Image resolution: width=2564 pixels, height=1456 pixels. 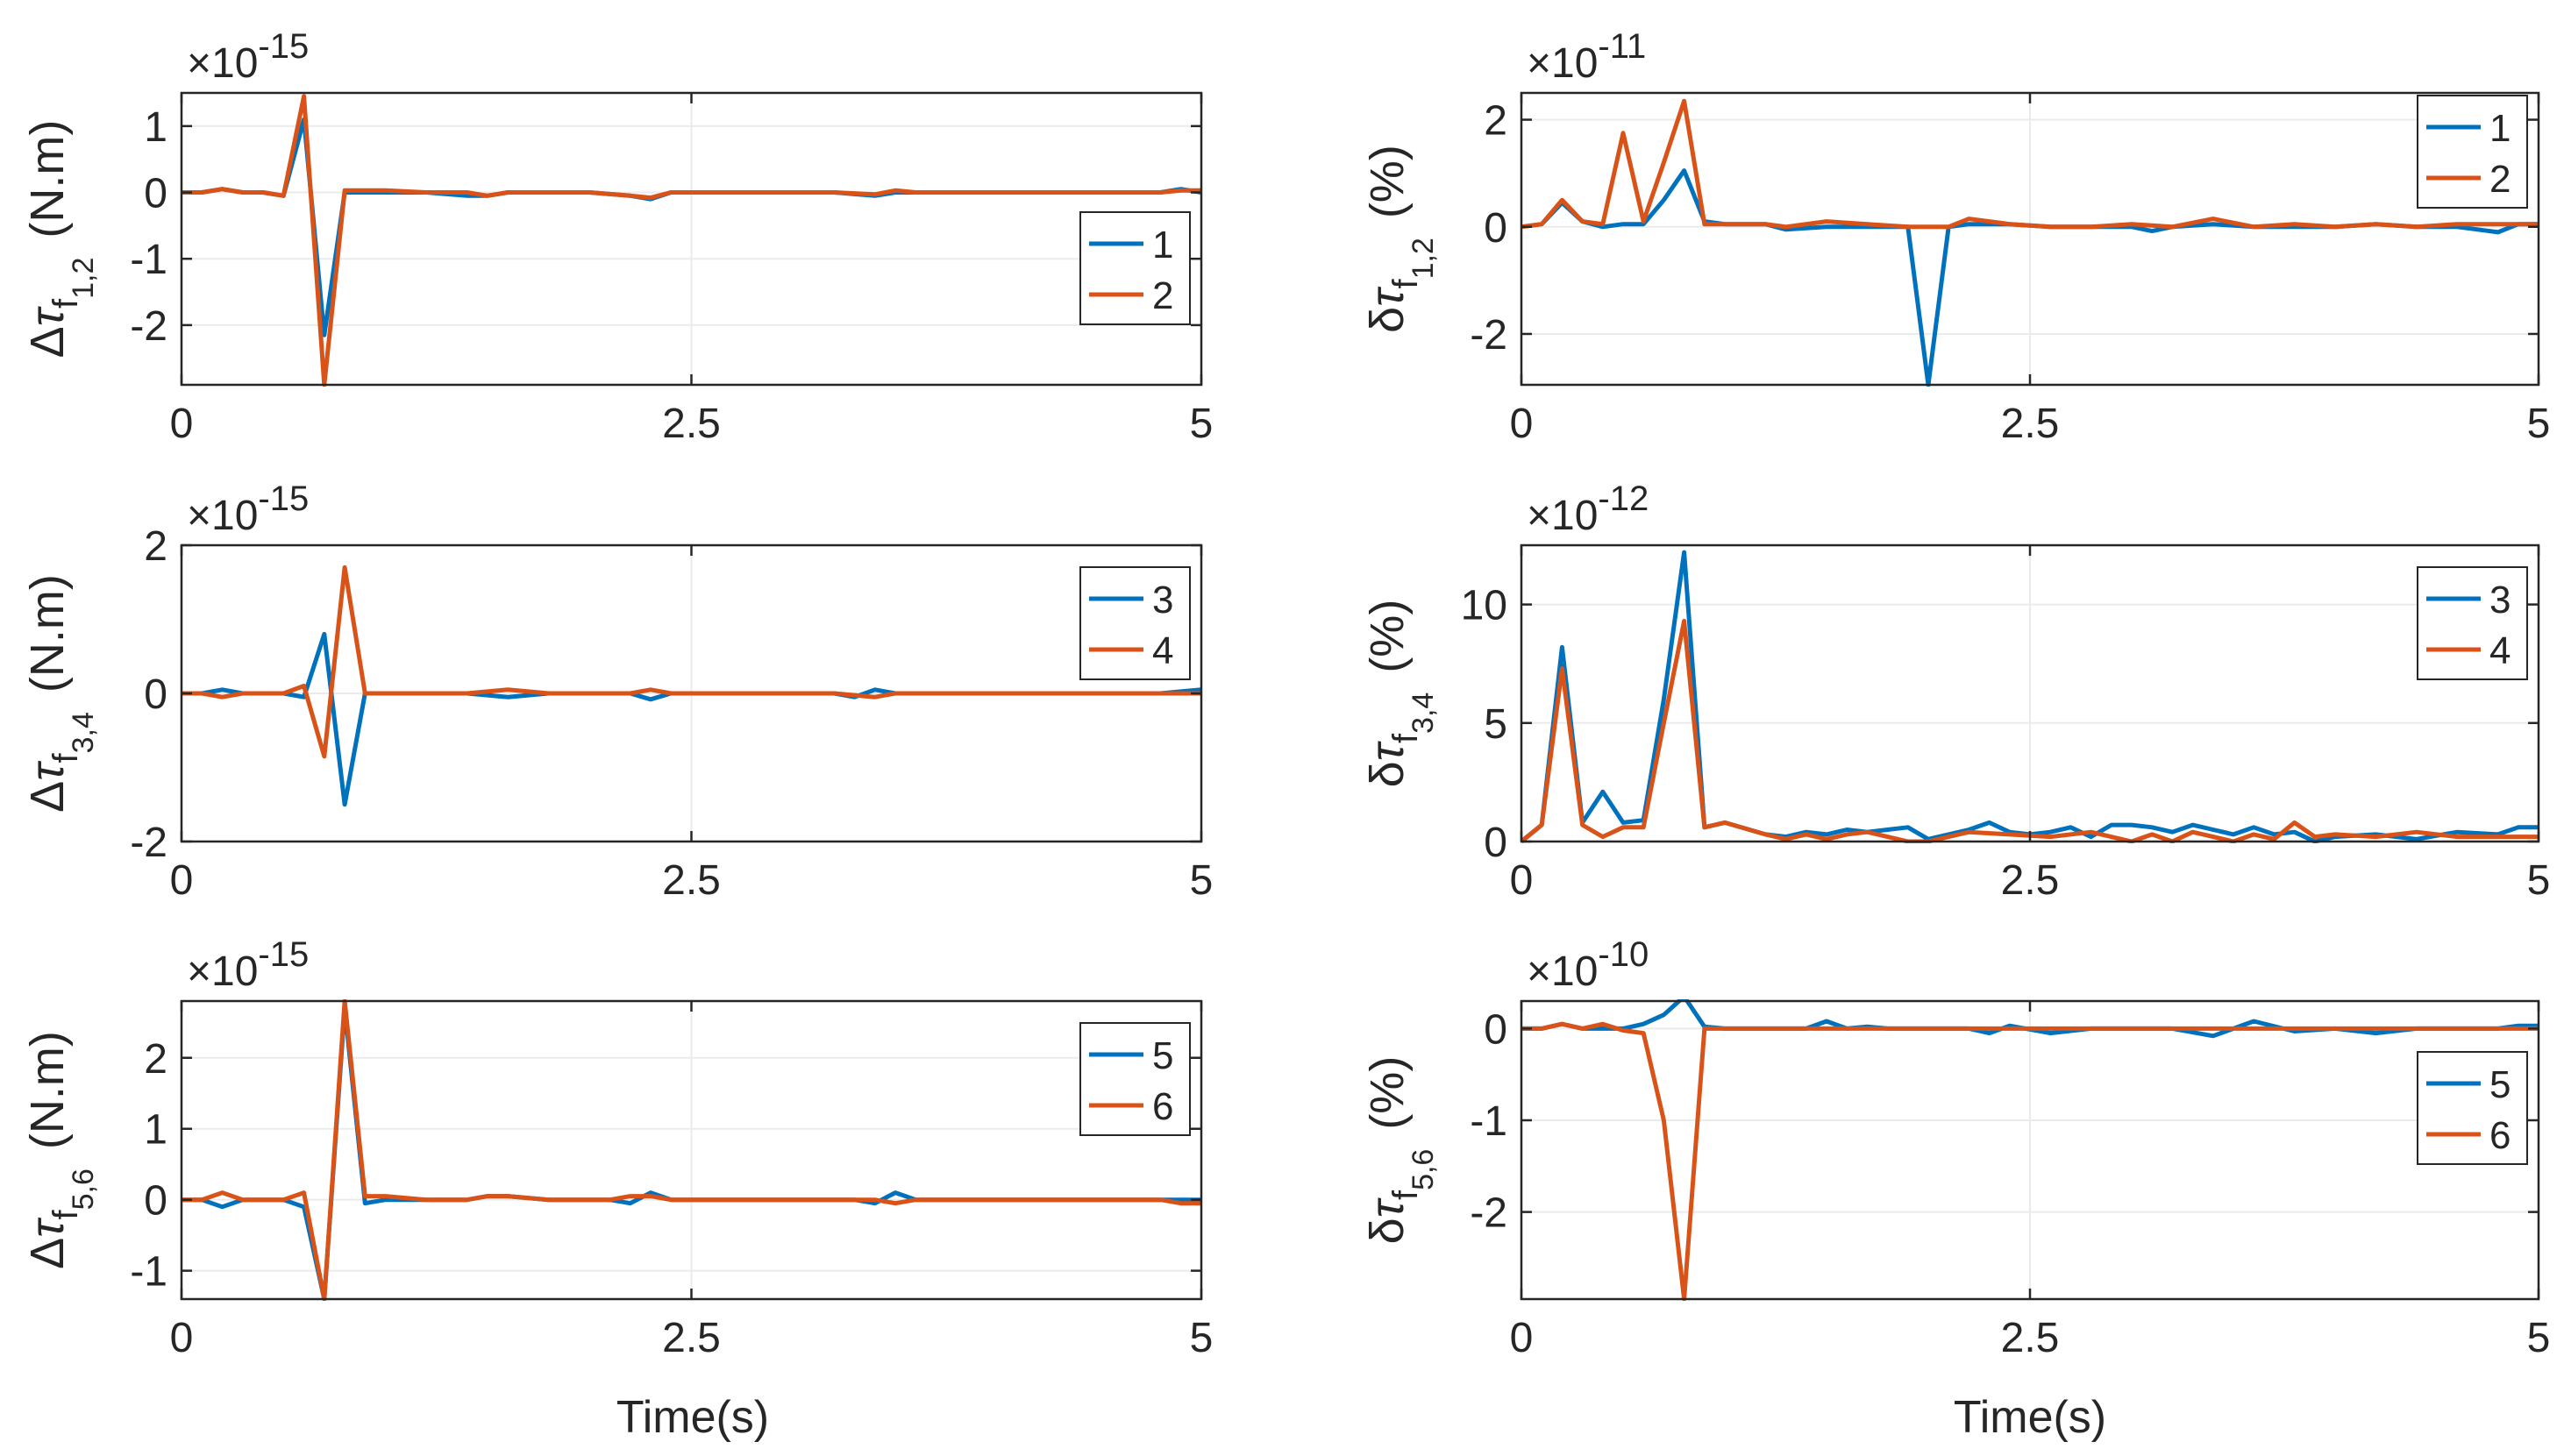 What do you see at coordinates (1623, 954) in the screenshot?
I see `y-exponent-power: -10` at bounding box center [1623, 954].